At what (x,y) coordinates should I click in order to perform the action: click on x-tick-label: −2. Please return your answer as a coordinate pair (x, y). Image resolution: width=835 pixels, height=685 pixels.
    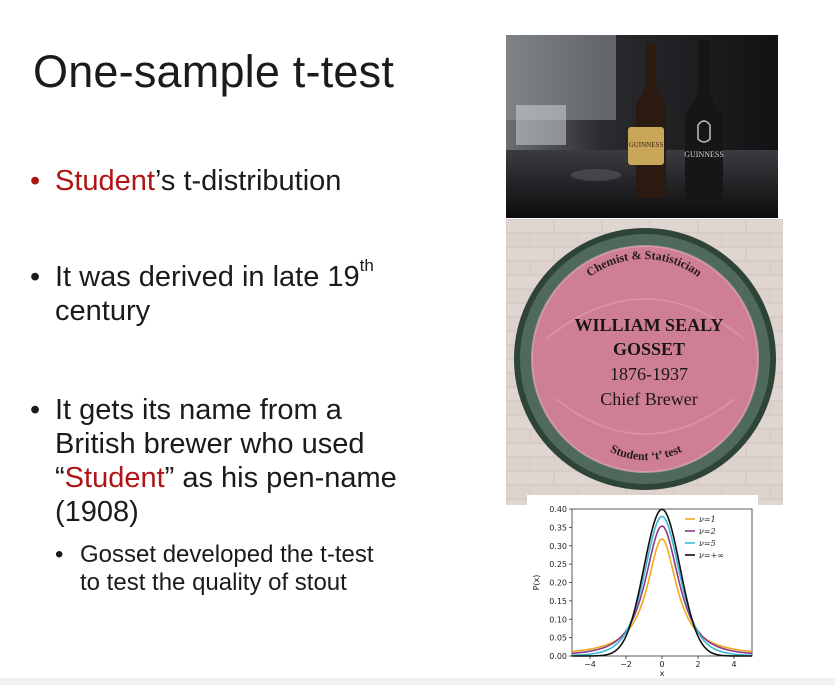
    Looking at the image, I should click on (626, 664).